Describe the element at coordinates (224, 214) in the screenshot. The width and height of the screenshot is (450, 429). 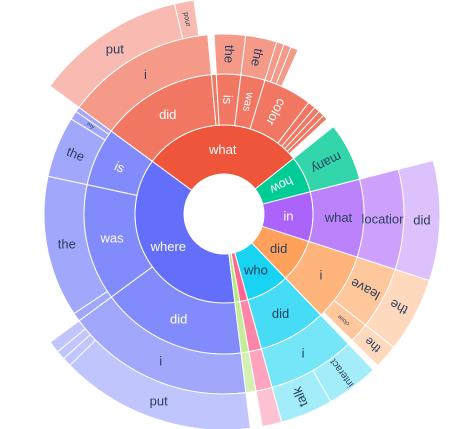
I see `sunburst-center-hole` at that location.